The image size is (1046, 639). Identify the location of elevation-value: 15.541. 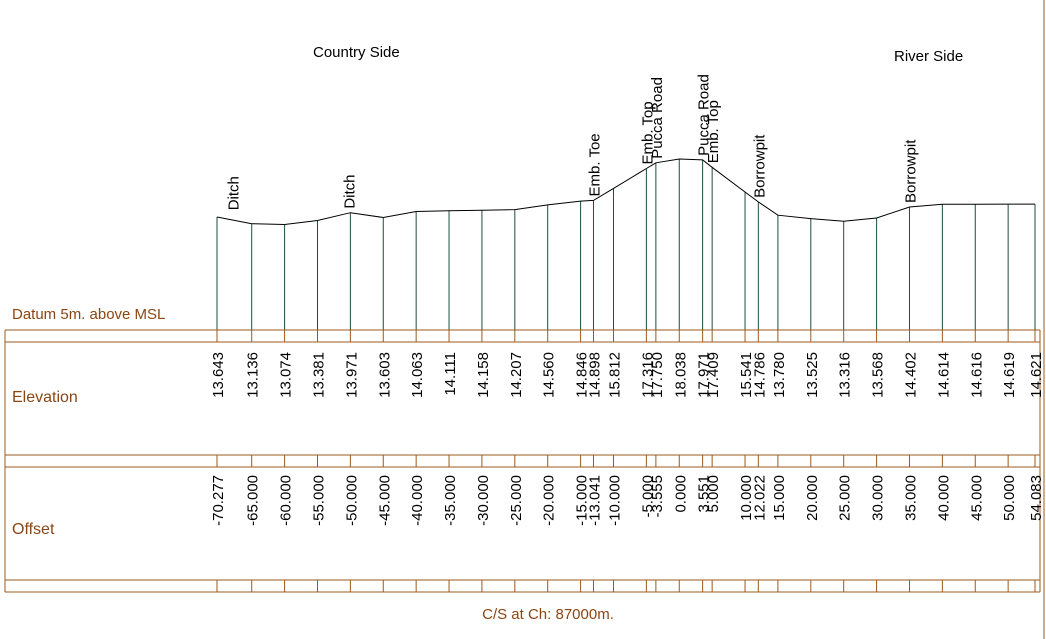
(746, 375).